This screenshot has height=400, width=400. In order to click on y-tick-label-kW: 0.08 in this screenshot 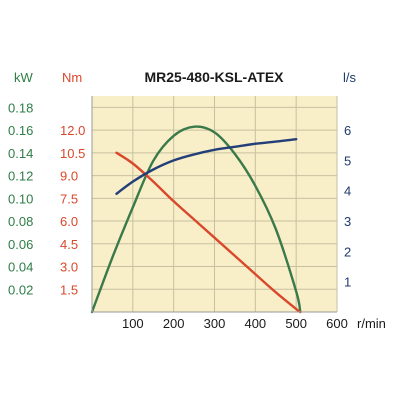, I will do `click(20, 221)`.